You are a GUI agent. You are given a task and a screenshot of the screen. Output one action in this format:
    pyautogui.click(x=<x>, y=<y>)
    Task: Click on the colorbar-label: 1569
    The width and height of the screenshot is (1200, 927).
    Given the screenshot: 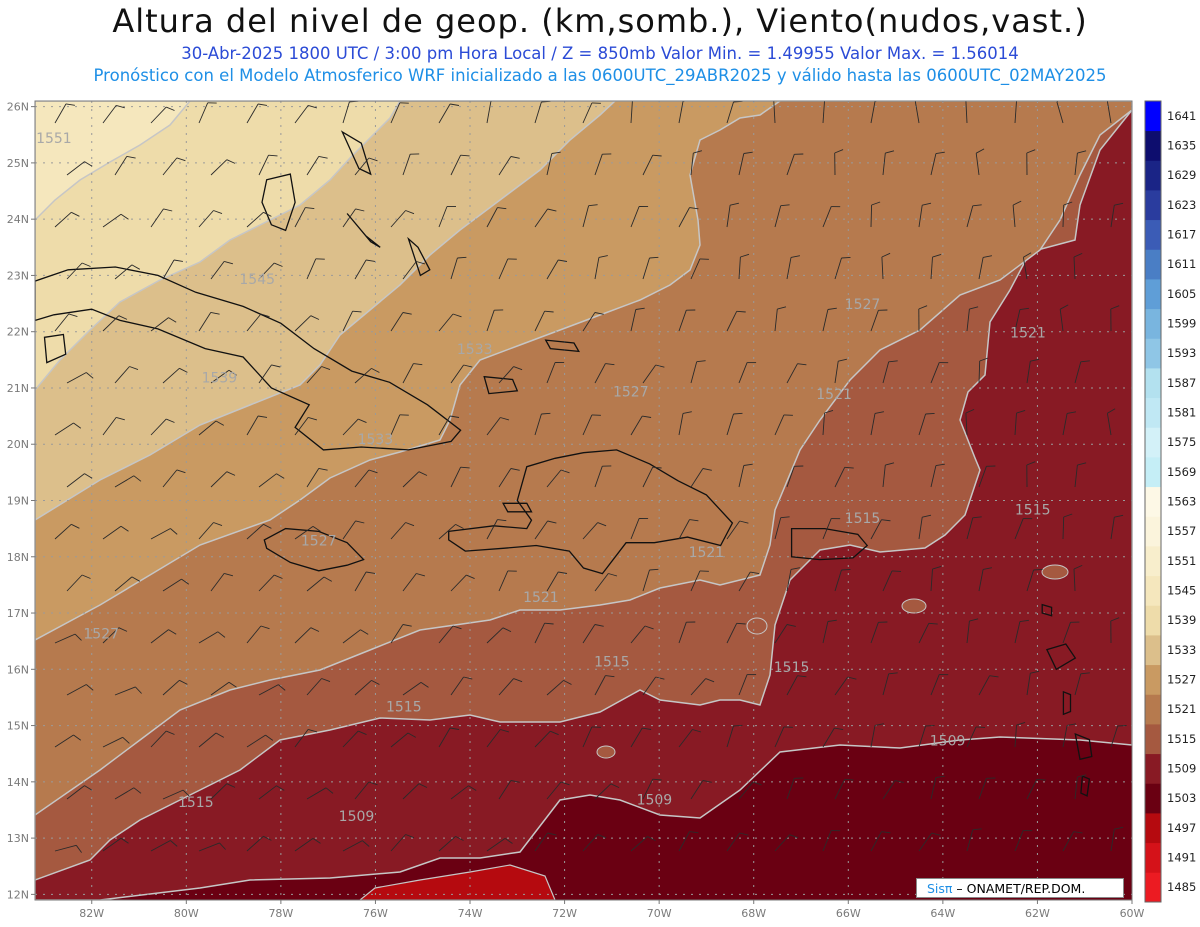 What is the action you would take?
    pyautogui.click(x=1181, y=472)
    